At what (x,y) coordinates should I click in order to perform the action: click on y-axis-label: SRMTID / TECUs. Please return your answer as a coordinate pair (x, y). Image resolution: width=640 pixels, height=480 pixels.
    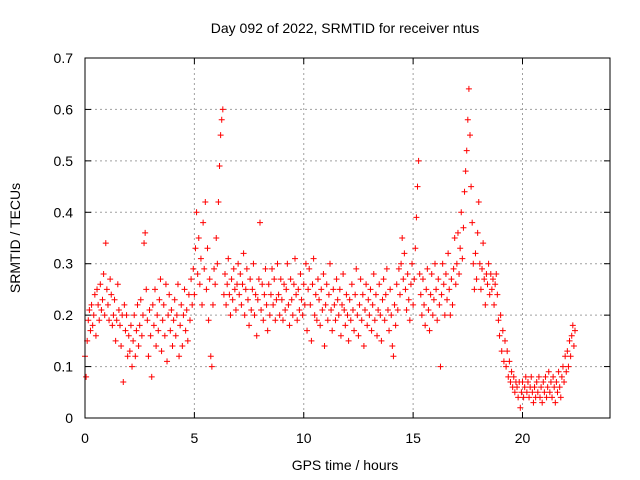
    Looking at the image, I should click on (15, 238).